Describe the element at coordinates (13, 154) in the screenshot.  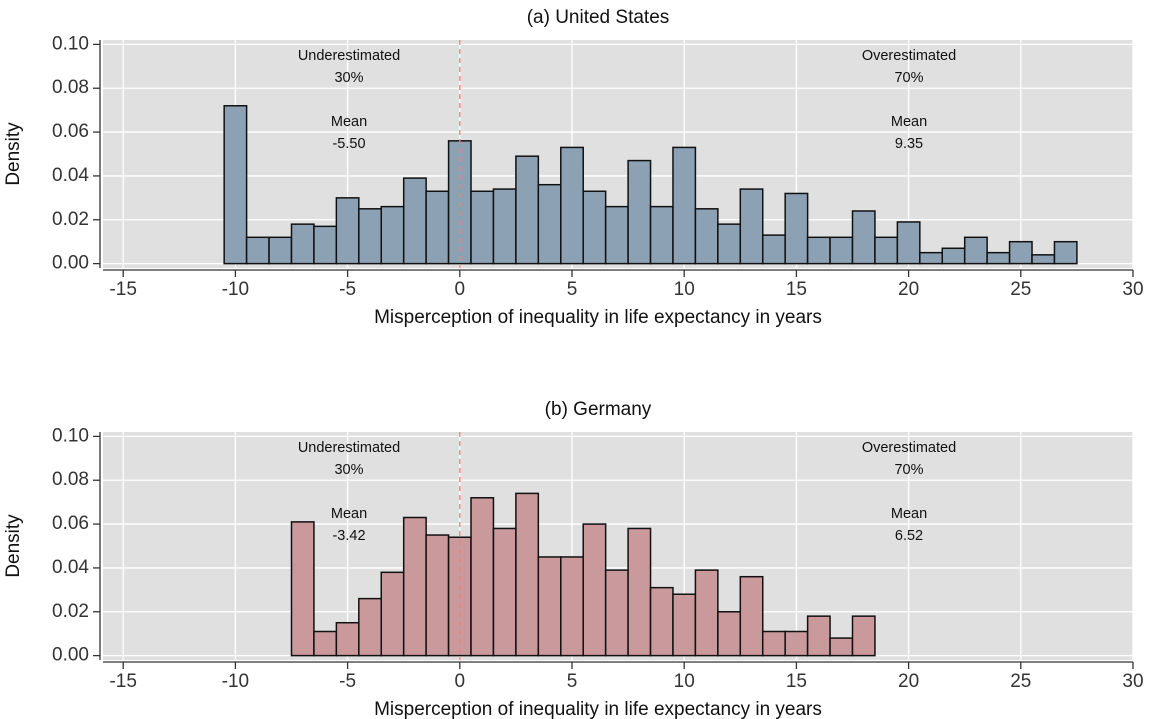
I see `y-axis-title: Density` at that location.